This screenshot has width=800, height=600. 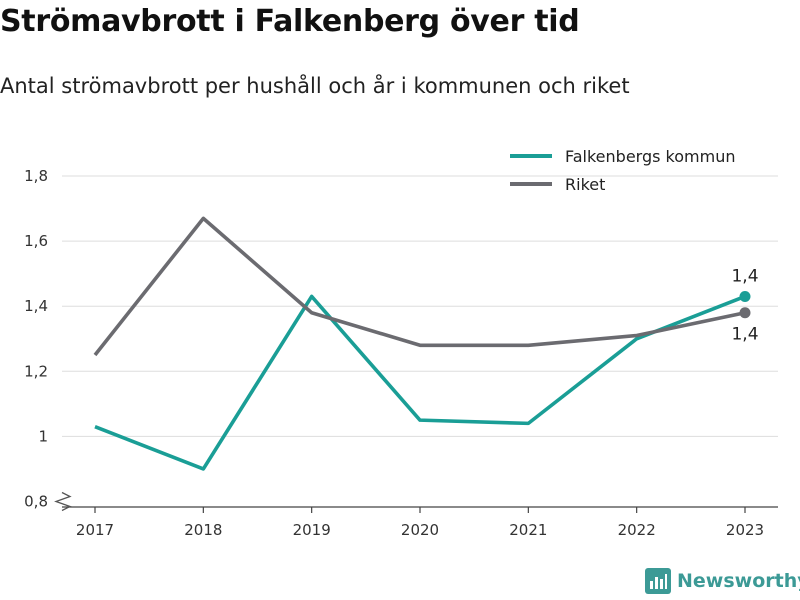 What do you see at coordinates (416, 502) in the screenshot?
I see `axes` at bounding box center [416, 502].